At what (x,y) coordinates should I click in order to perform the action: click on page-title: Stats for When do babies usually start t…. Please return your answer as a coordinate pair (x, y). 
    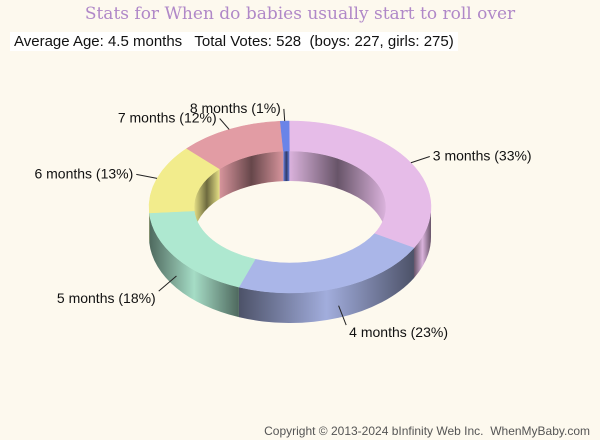
    Looking at the image, I should click on (300, 14).